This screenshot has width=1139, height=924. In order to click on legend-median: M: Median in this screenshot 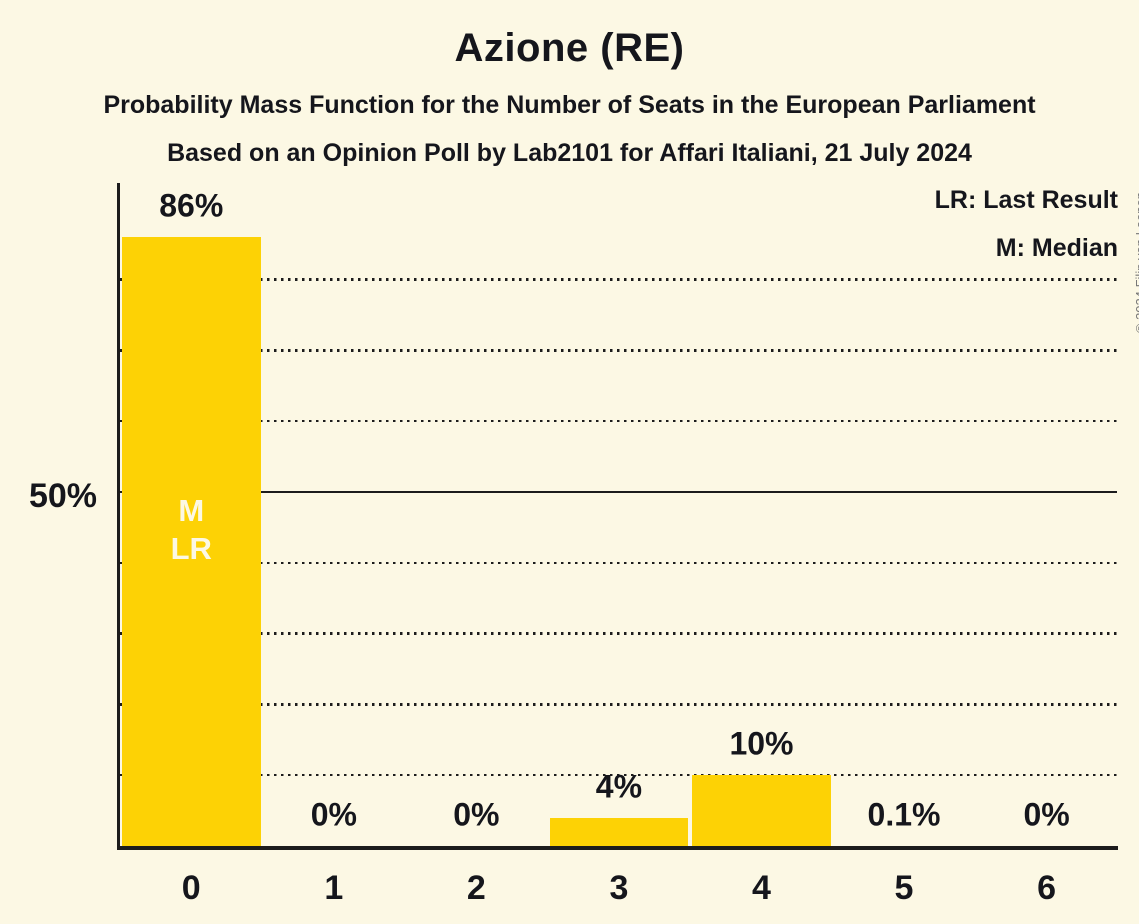, I will do `click(1056, 248)`.